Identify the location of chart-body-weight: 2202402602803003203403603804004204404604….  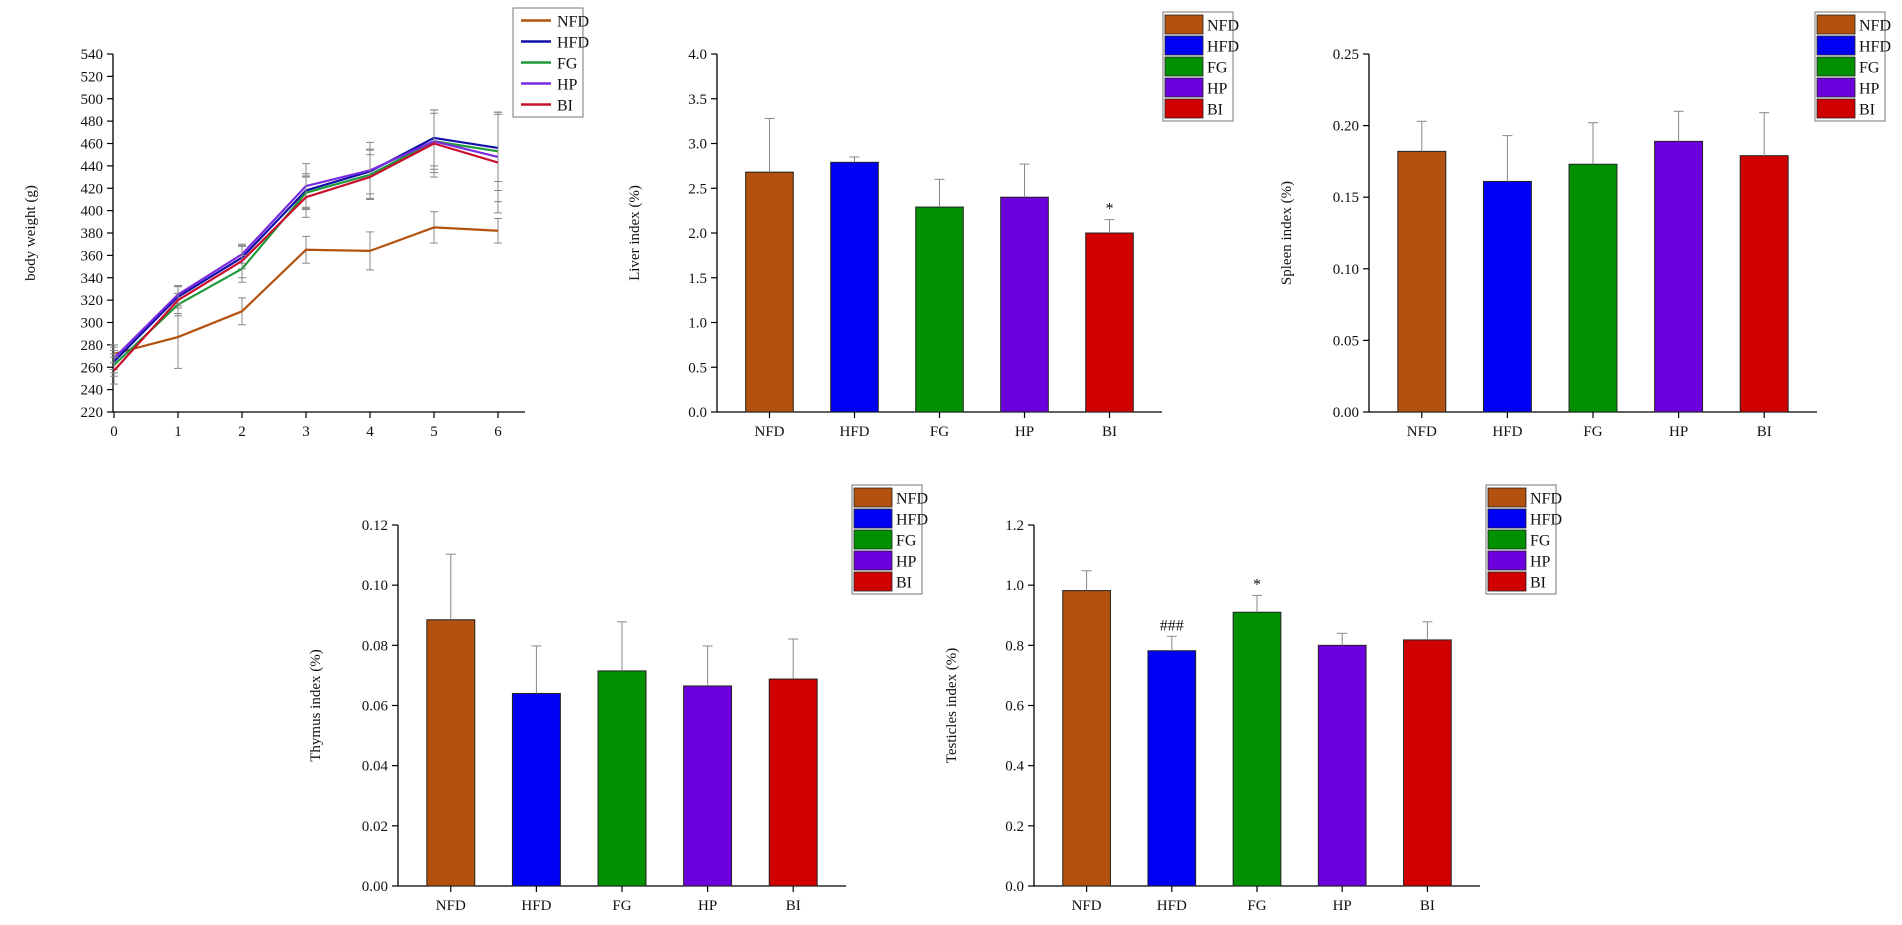
(306, 224).